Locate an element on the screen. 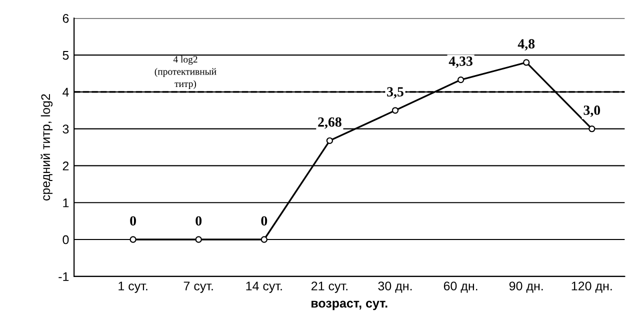  y-tick-label: 5 is located at coordinates (65, 55).